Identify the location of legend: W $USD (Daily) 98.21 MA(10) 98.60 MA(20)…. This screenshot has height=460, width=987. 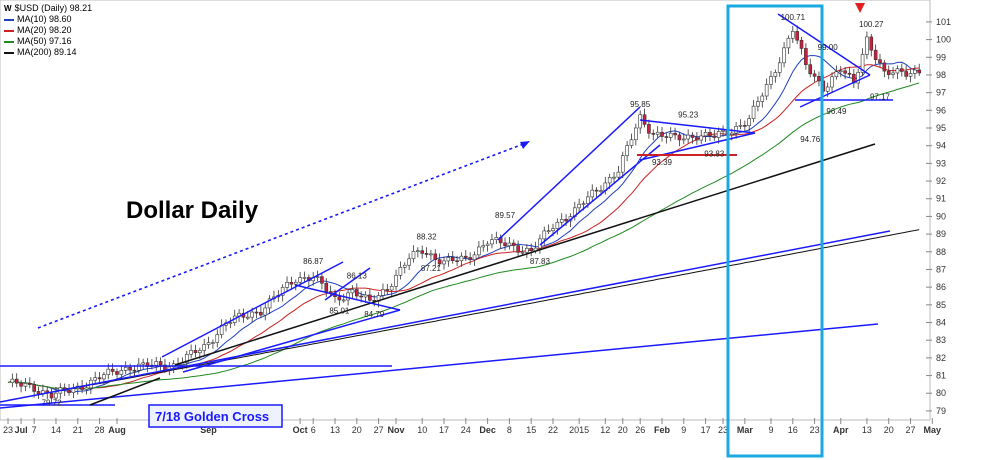
(48, 30).